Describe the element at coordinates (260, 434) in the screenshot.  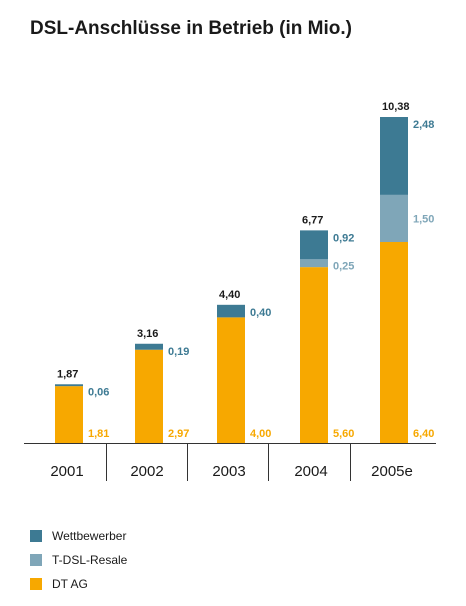
I see `value-label-dt-ag-2003: 4,00` at that location.